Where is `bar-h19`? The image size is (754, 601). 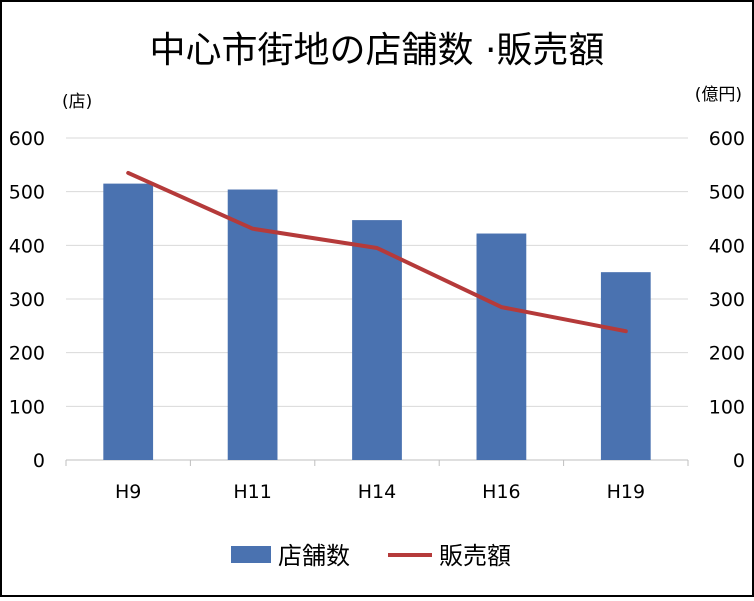 bar-h19 is located at coordinates (626, 366).